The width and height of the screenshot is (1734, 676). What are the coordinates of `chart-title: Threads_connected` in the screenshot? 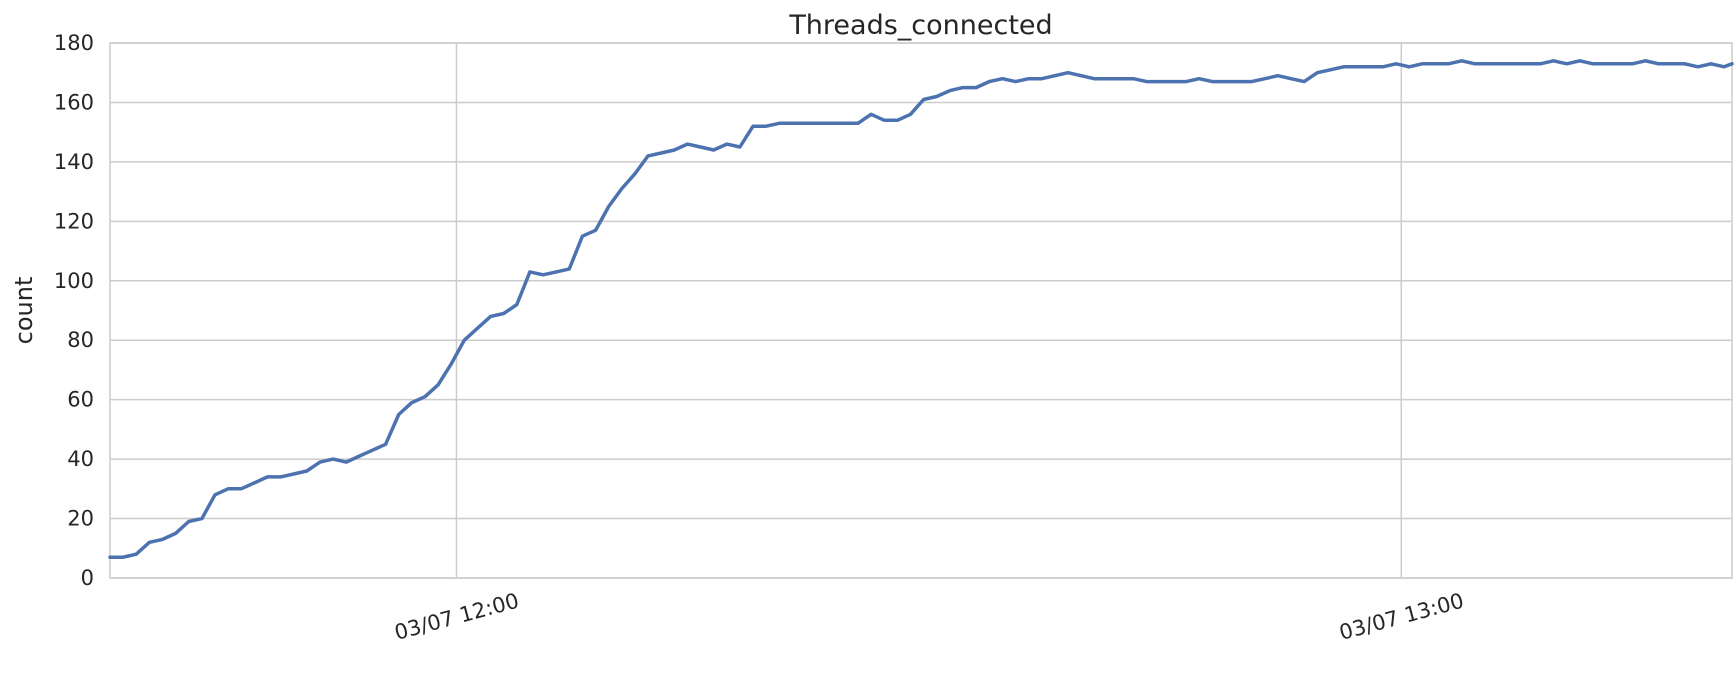 It's located at (920, 25).